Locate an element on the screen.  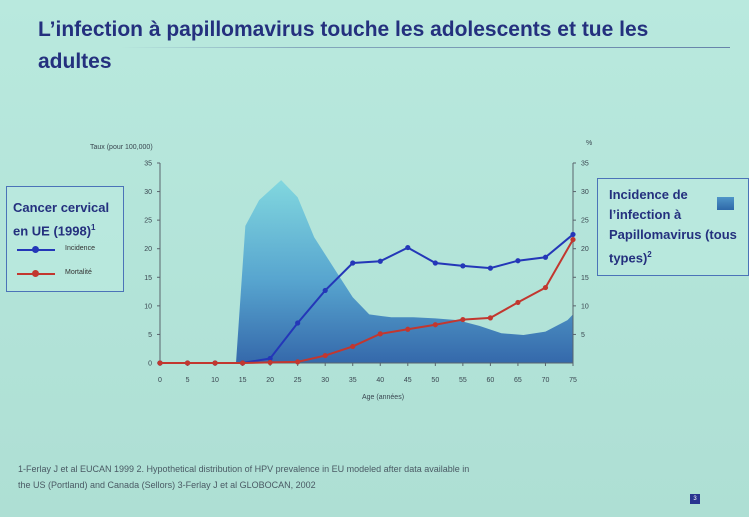
legend-incidence-label: Incidence is located at coordinates (80, 248).